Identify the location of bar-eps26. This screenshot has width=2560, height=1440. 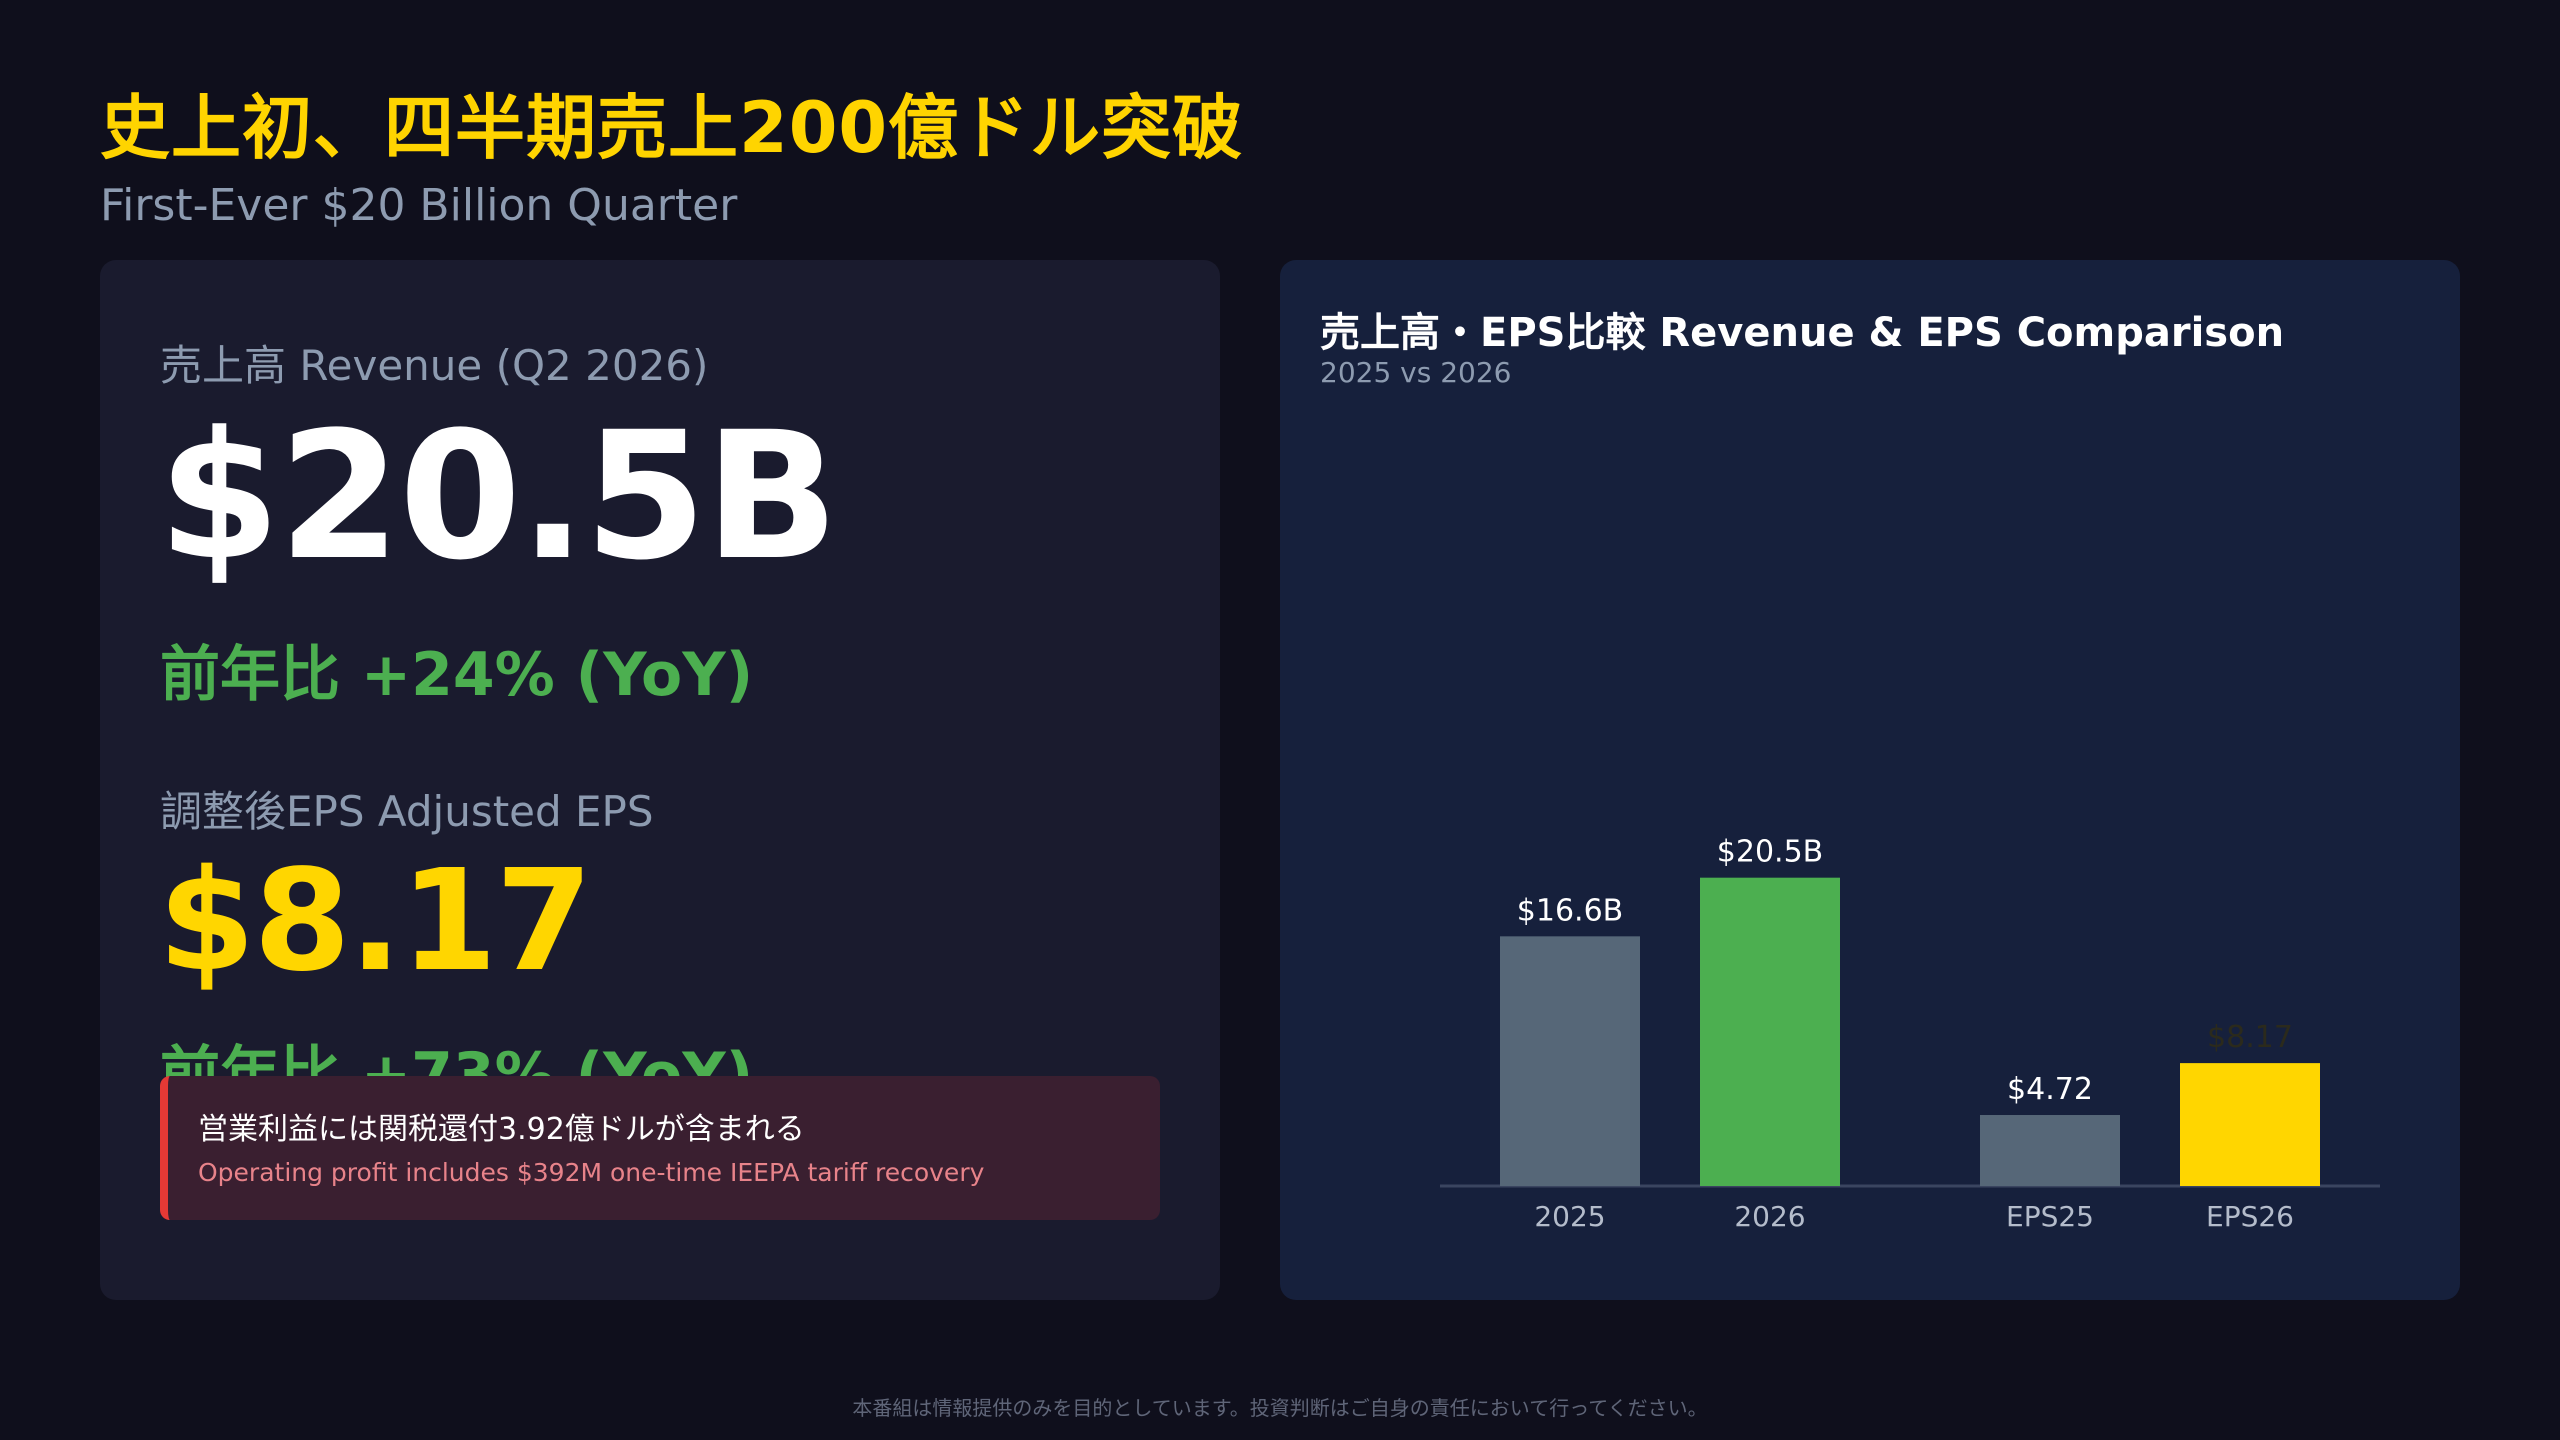
(2250, 1124).